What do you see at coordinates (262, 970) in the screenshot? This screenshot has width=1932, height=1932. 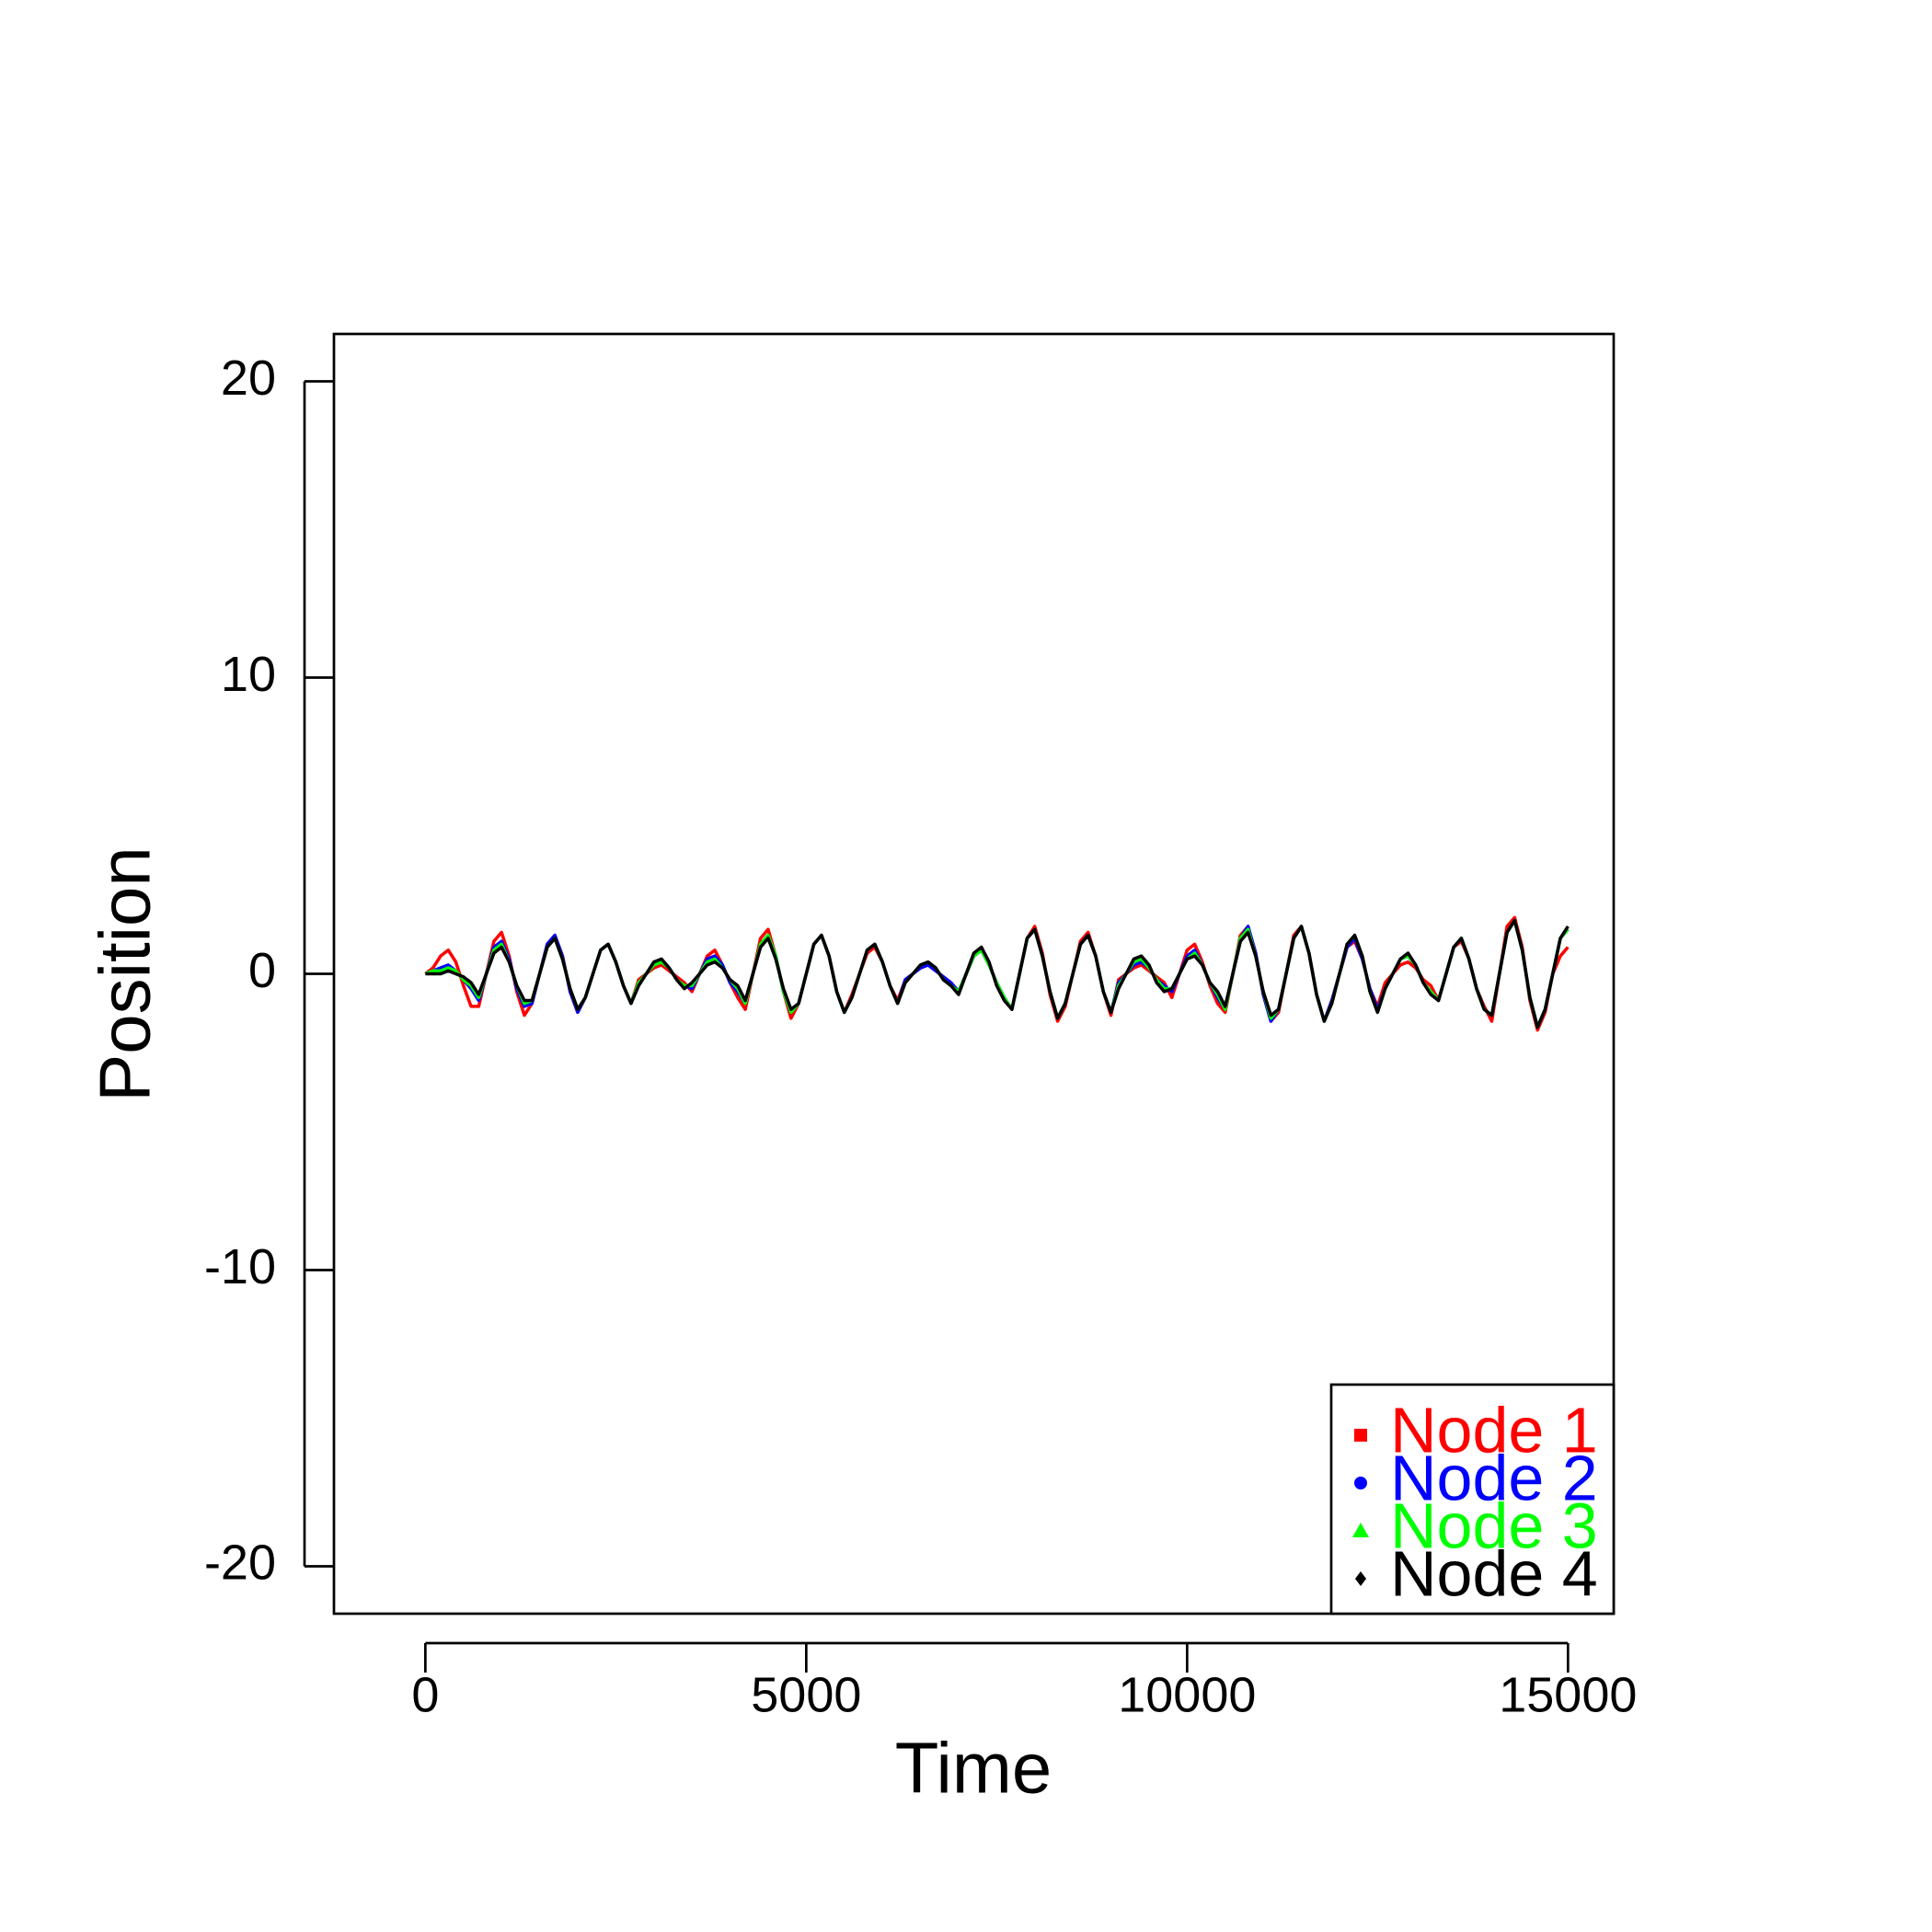 I see `y-tick-label: 0` at bounding box center [262, 970].